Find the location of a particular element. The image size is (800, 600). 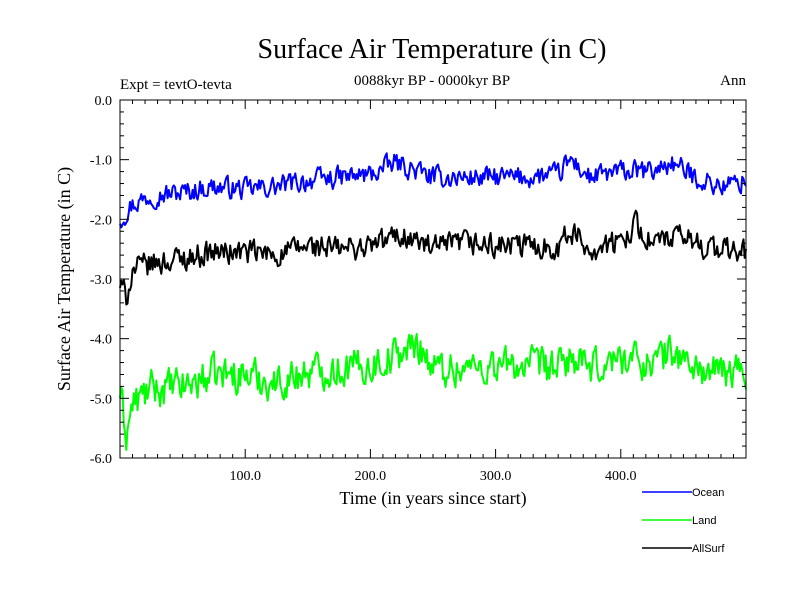

y-tick-label: -1.0 is located at coordinates (101, 161).